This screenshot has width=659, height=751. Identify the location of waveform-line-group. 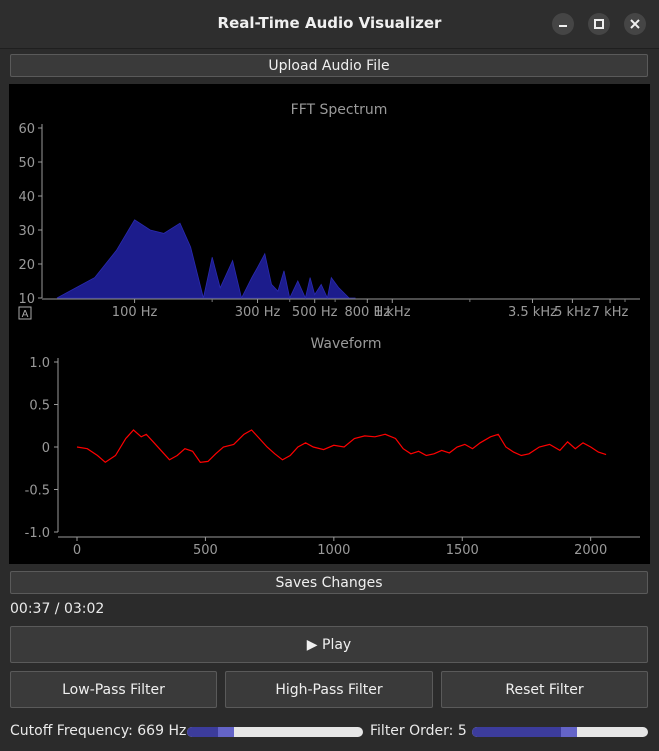
(341, 446).